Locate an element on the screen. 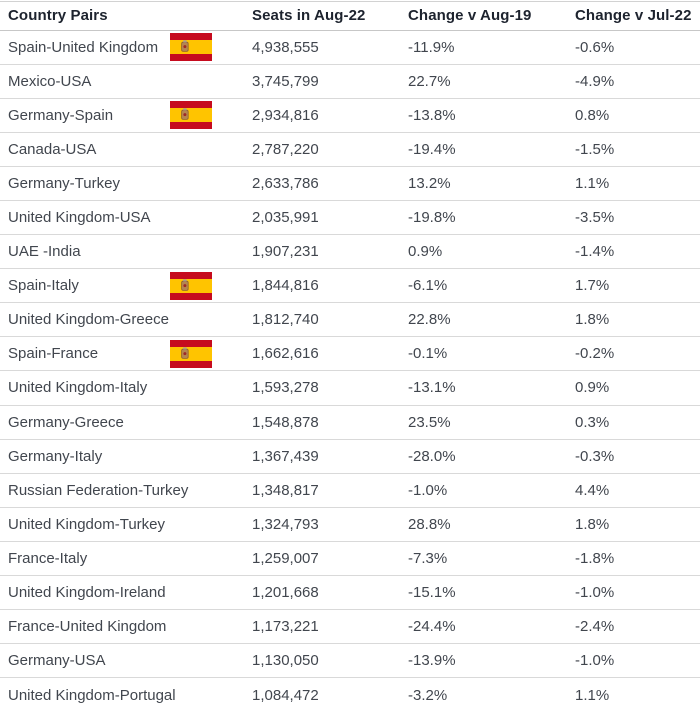 The width and height of the screenshot is (700, 712). country-pair-label: France-United Kingdom is located at coordinates (87, 627).